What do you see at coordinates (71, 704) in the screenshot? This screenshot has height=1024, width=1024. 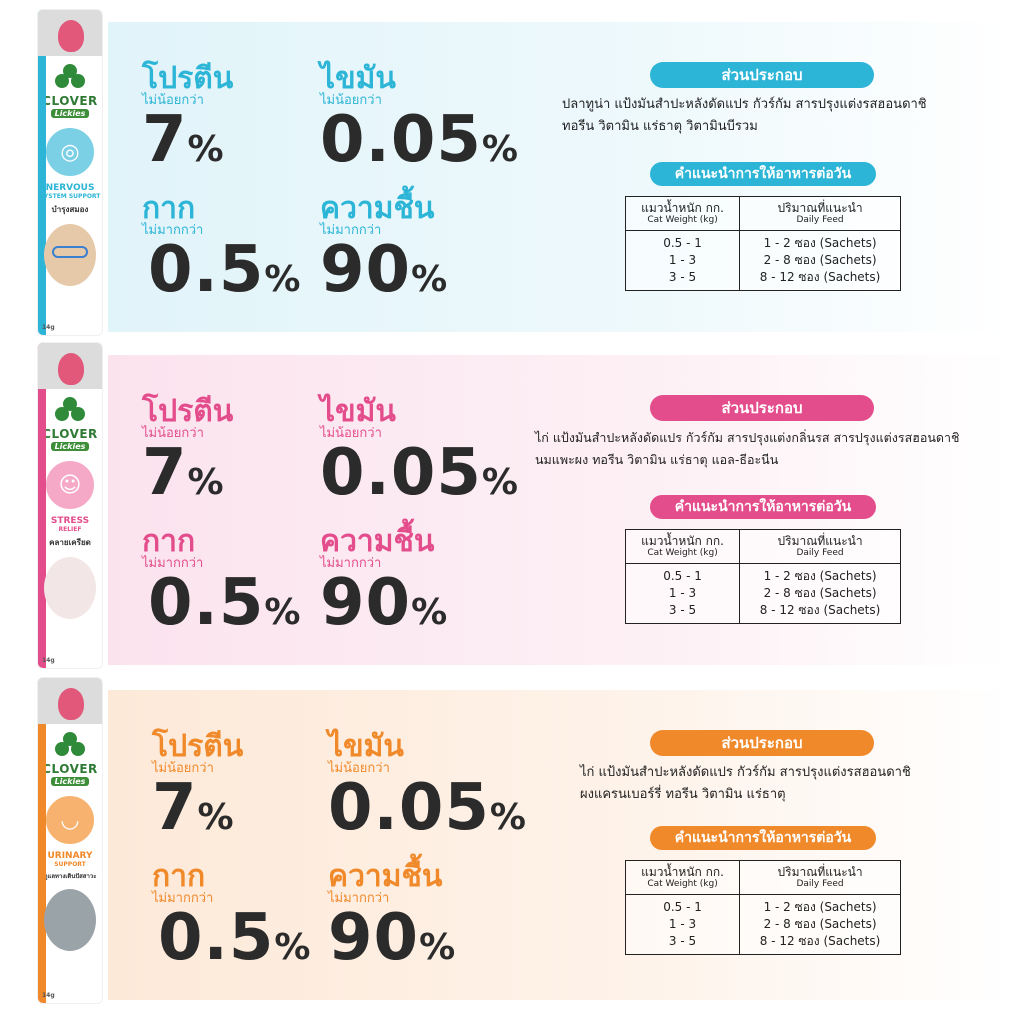 I see `cat-tongue-icon` at bounding box center [71, 704].